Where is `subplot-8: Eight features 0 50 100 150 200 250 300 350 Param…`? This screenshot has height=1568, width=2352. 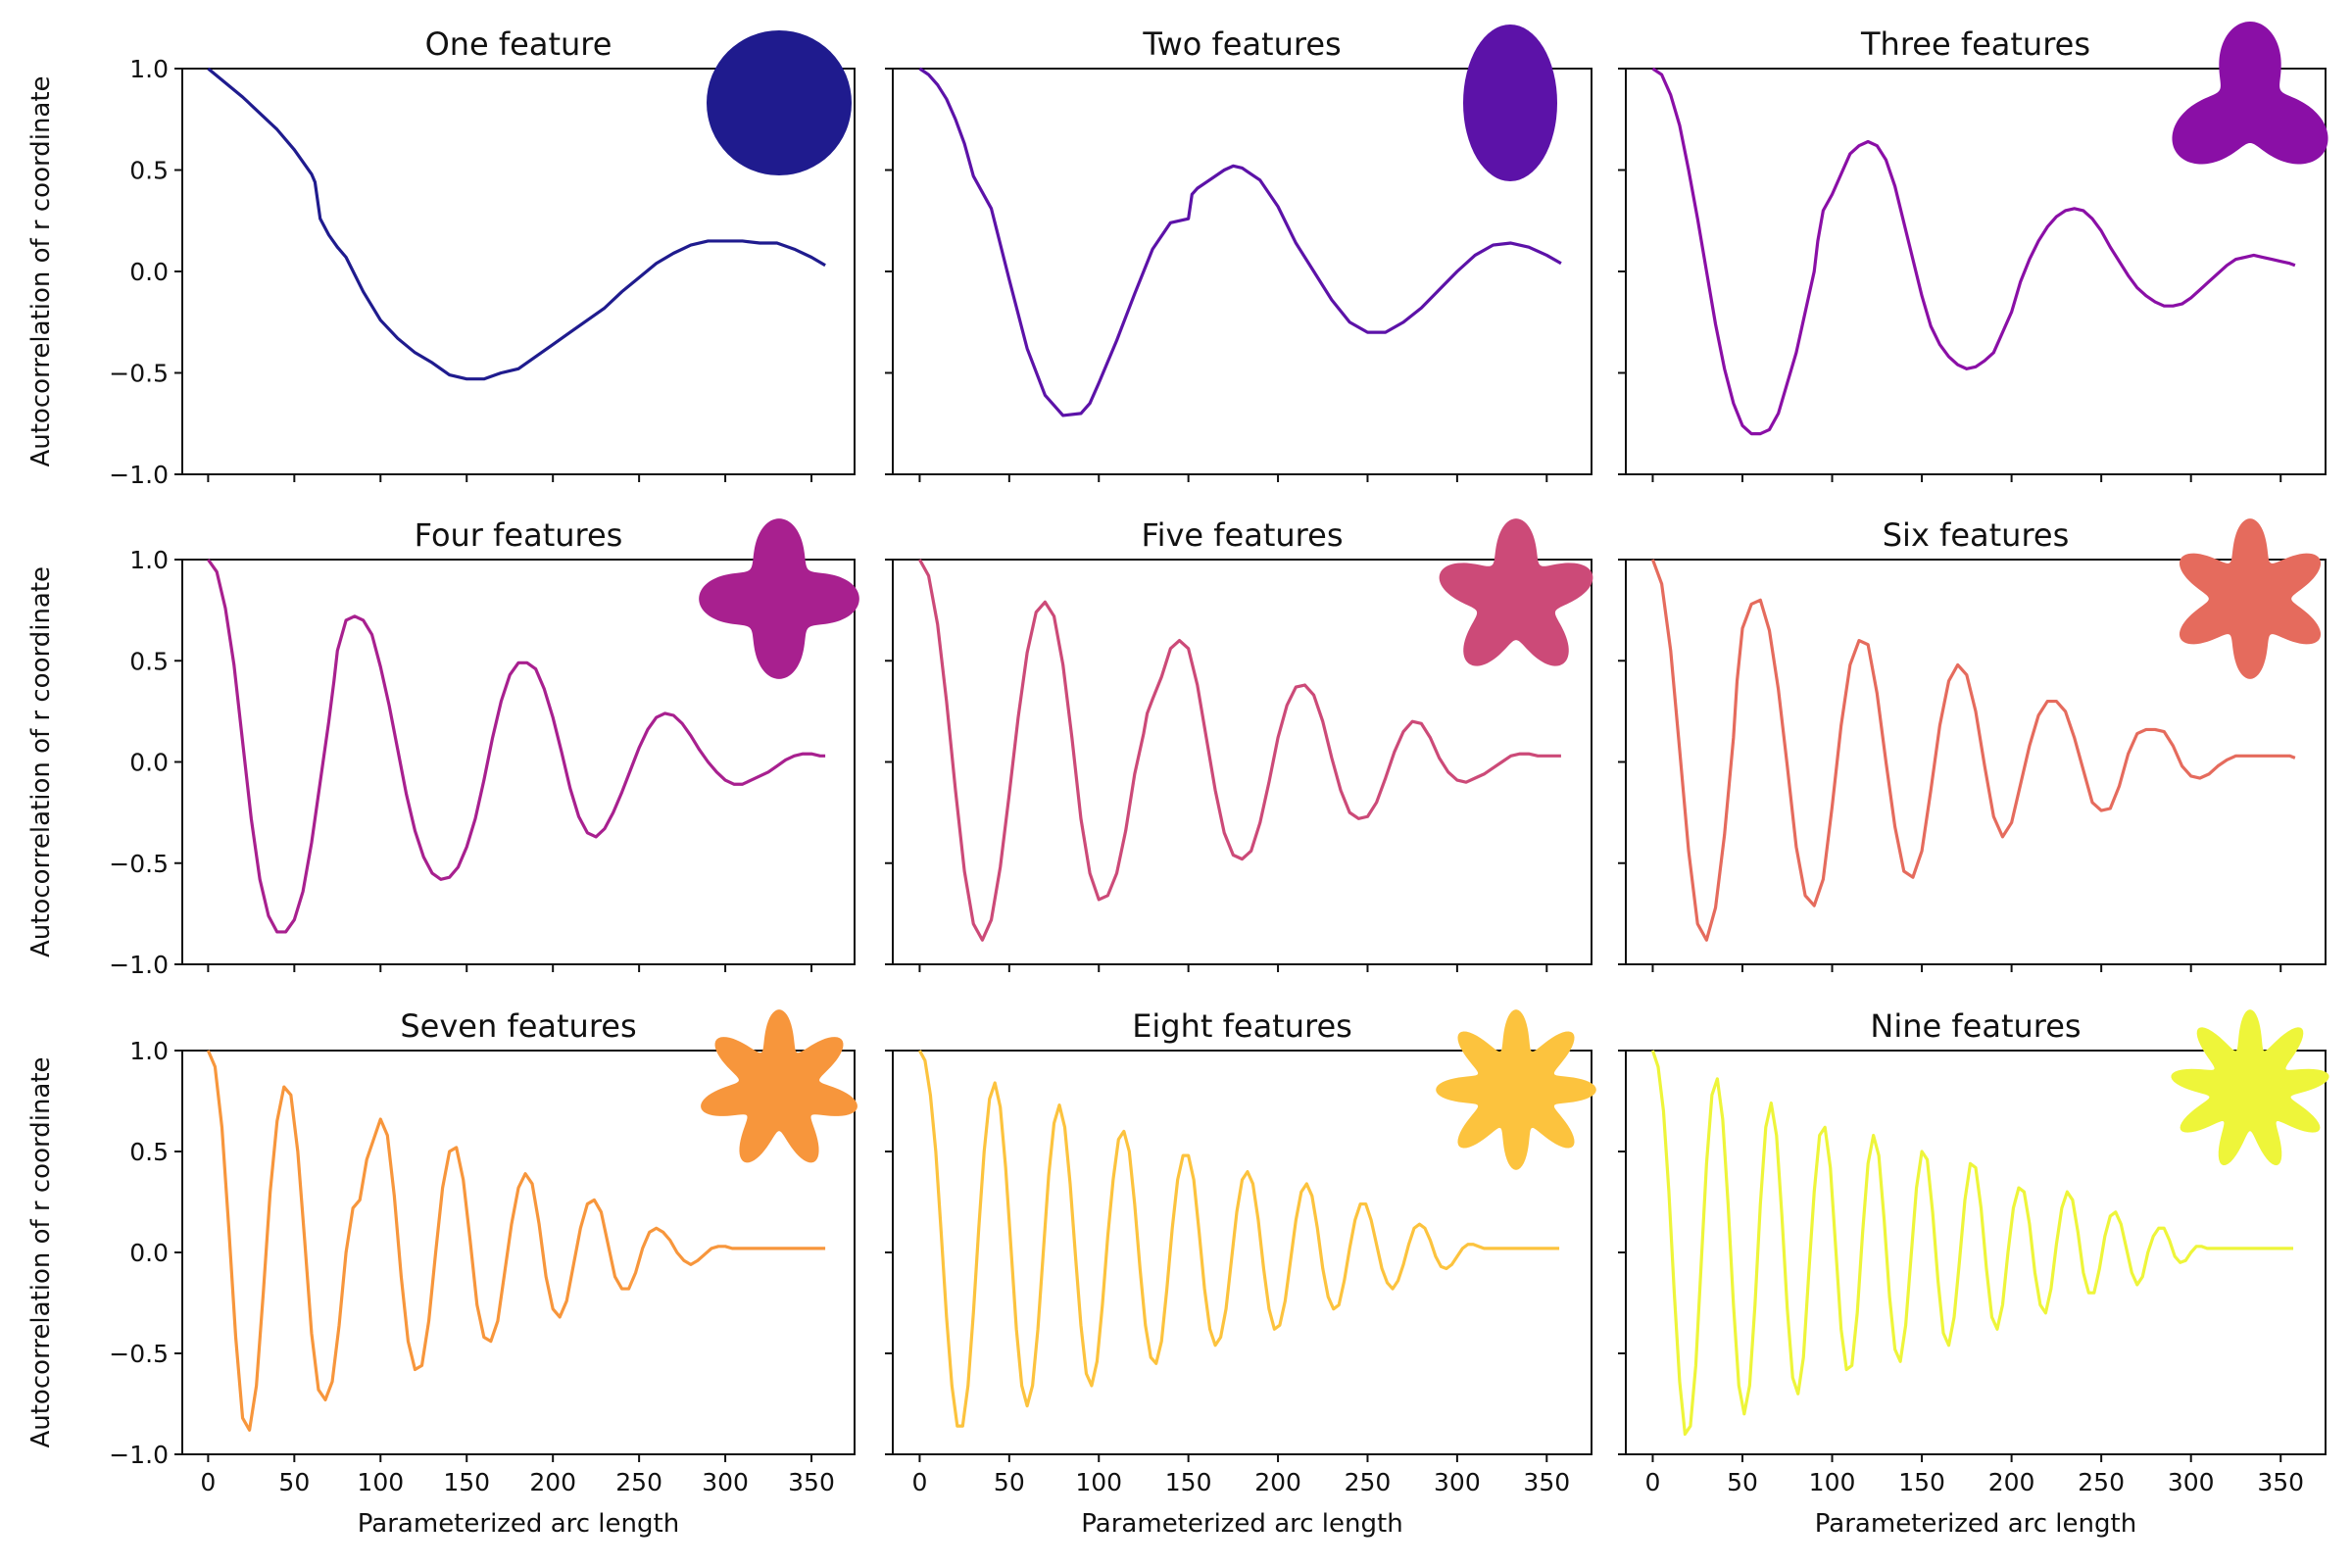
subplot-8: Eight features 0 50 100 150 200 250 300 350 Param… is located at coordinates (1240, 1273).